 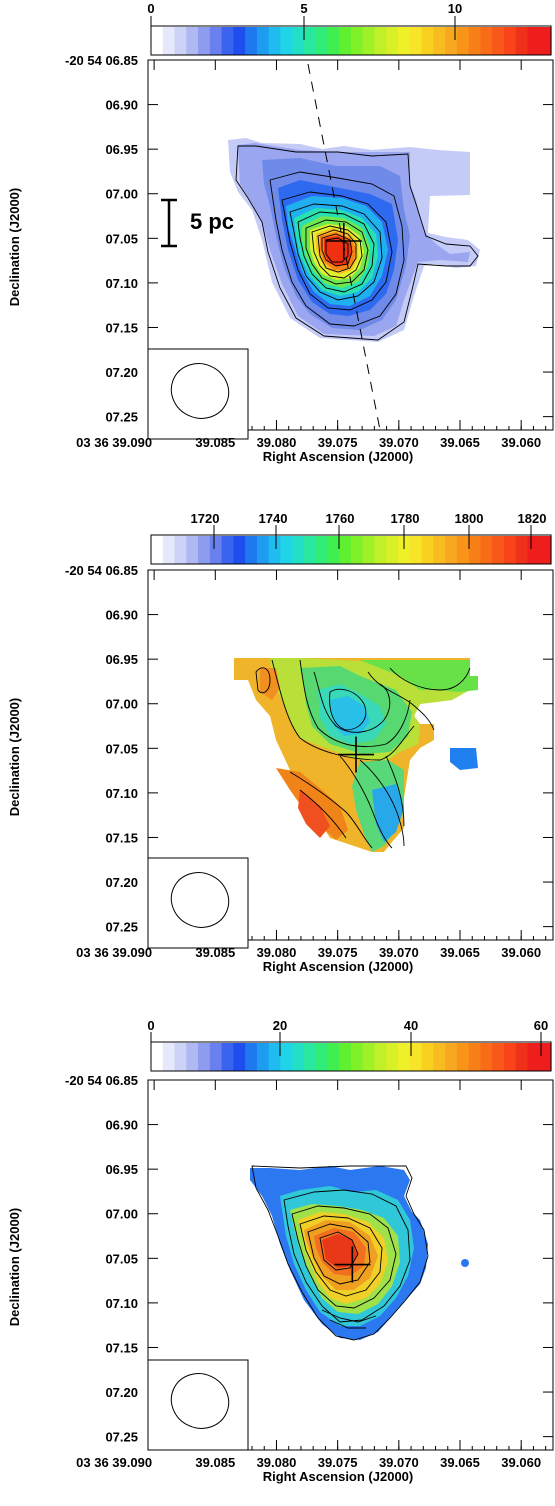 I want to click on y-tick-label: 07.10, so click(x=121, y=793).